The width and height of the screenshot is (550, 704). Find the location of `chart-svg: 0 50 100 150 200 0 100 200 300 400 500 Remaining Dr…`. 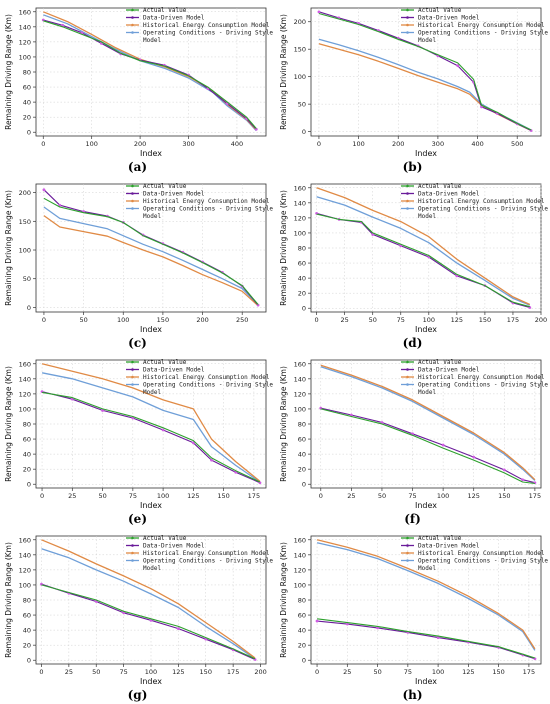

chart-svg: 0 50 100 150 200 0 100 200 300 400 500 Remaining Dr… is located at coordinates (413, 82).